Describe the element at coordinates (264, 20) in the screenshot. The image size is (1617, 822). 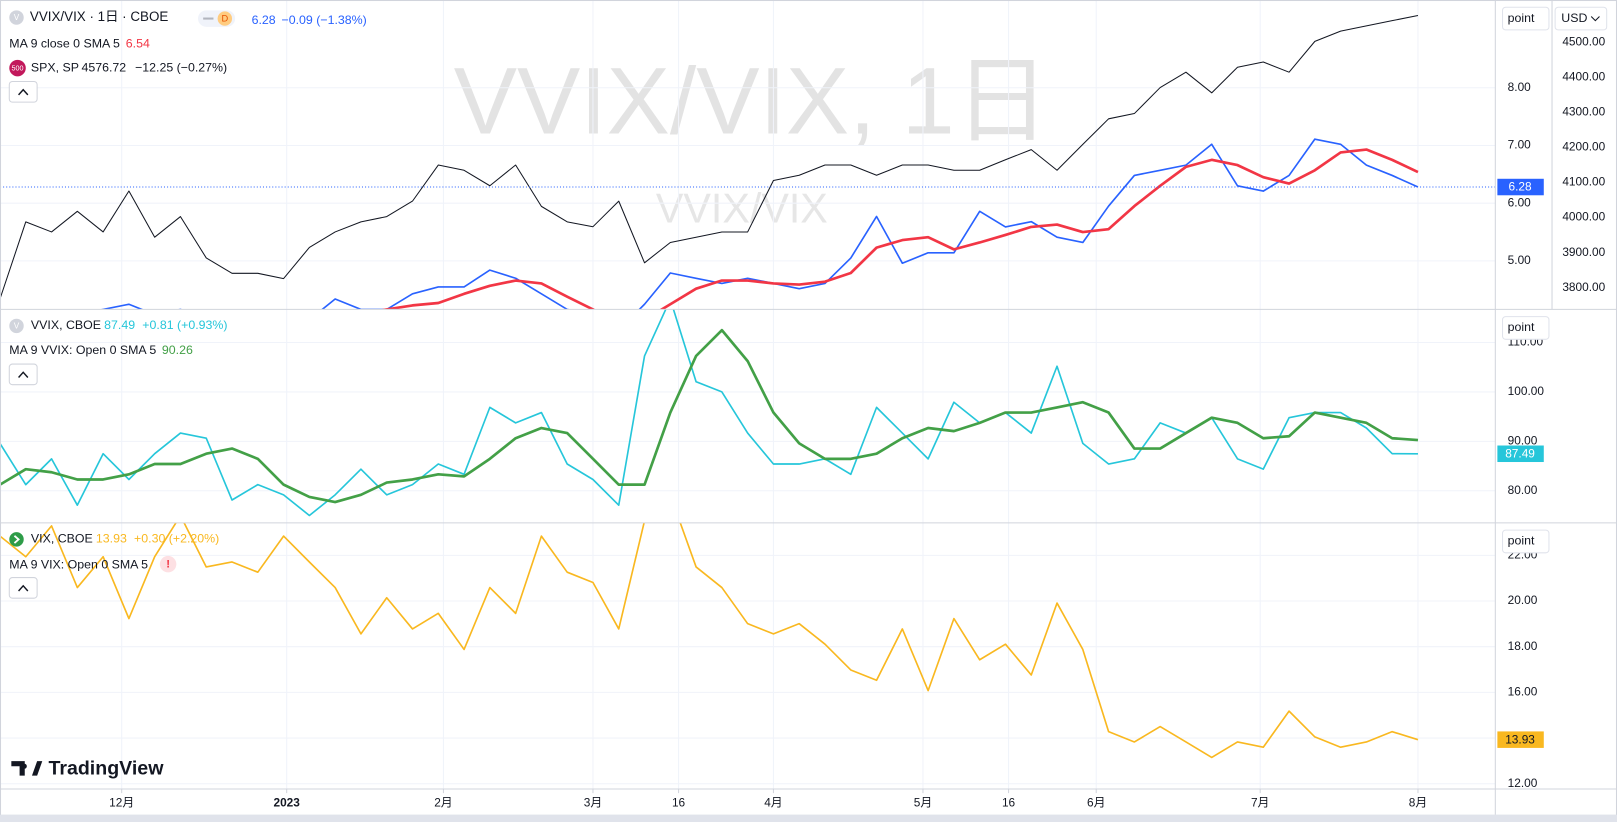
I see `last-value: 6.28` at that location.